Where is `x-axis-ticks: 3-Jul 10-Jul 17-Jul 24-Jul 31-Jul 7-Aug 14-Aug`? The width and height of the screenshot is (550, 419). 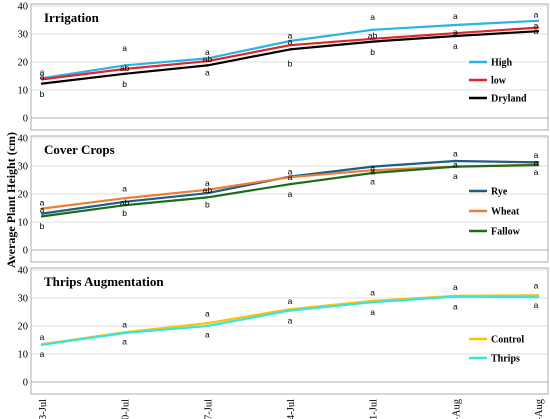 x-axis-ticks: 3-Jul 10-Jul 17-Jul 24-Jul 31-Jul 7-Aug 14-Aug is located at coordinates (291, 408).